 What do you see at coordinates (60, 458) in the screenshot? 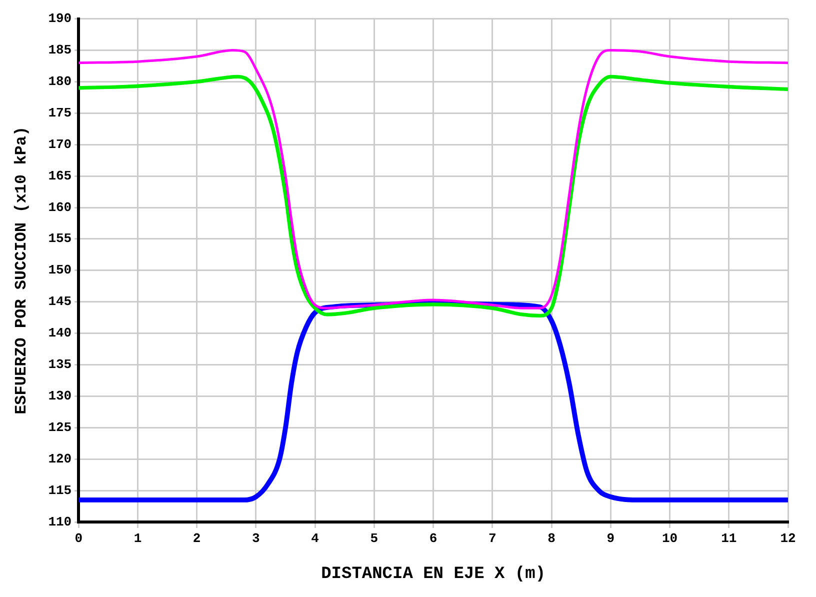
I see `y-tick-label: 120` at bounding box center [60, 458].